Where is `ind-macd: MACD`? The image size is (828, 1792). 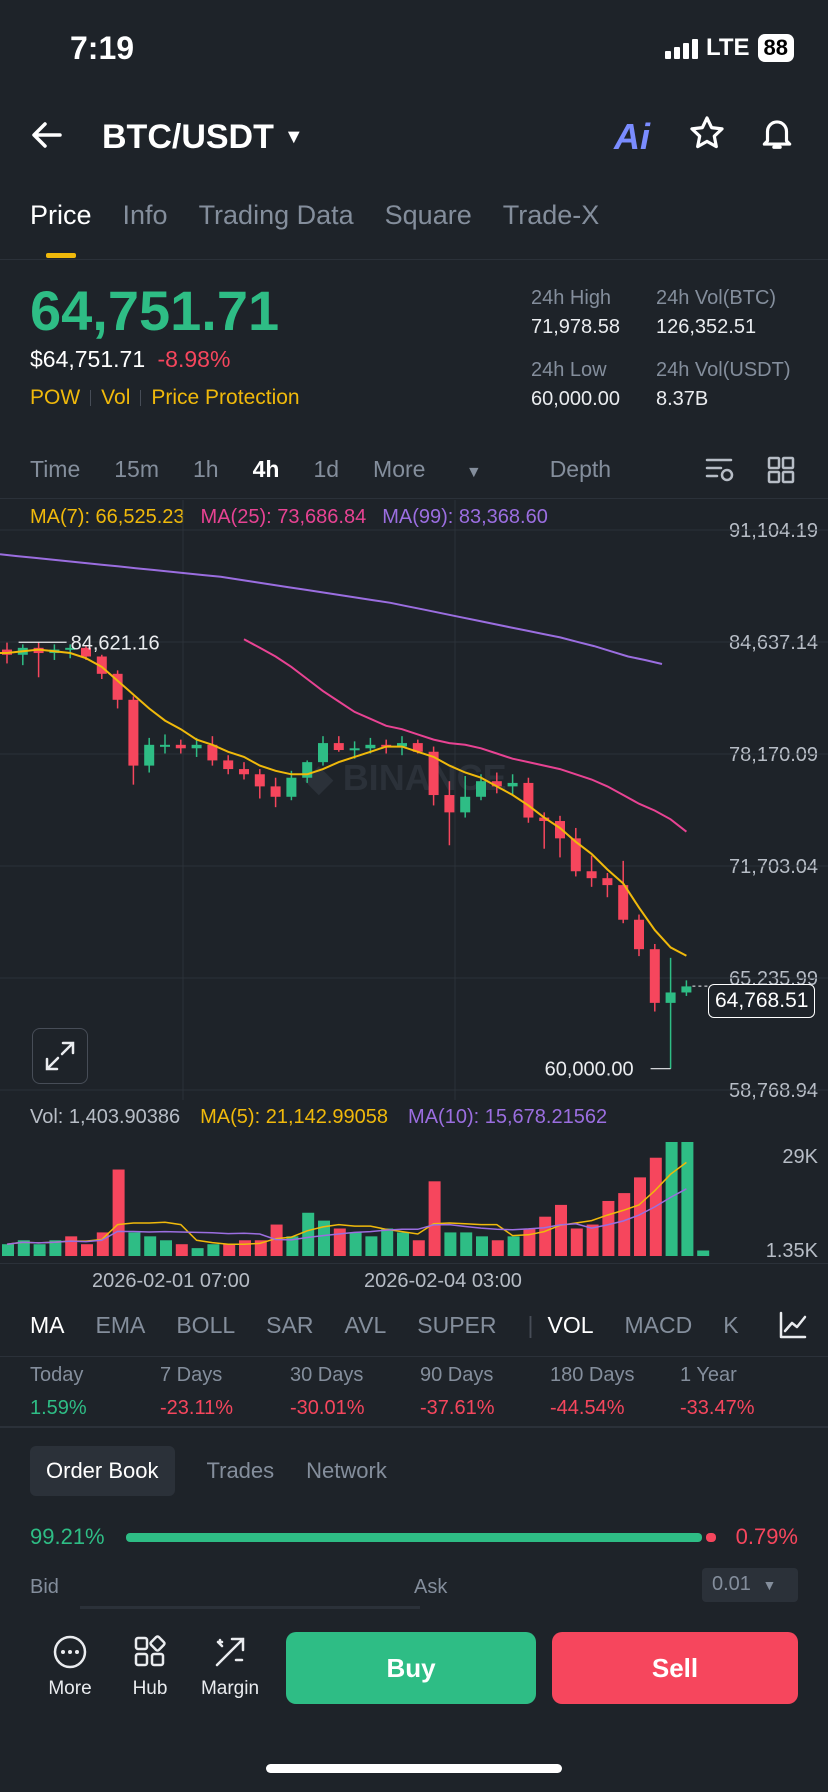 ind-macd: MACD is located at coordinates (658, 1325).